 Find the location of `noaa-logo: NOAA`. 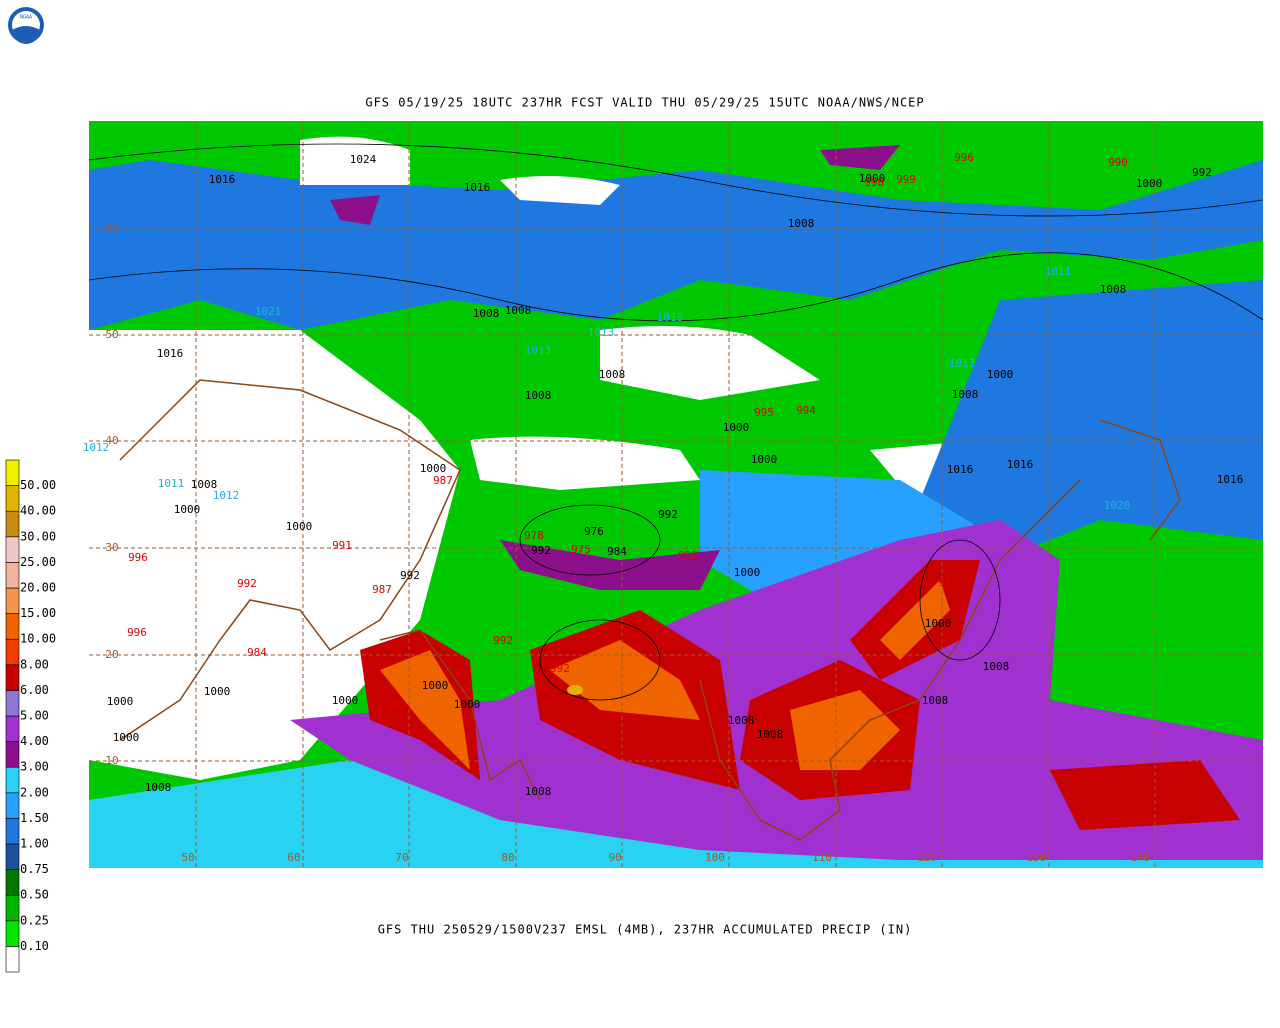

noaa-logo: NOAA is located at coordinates (26, 25).